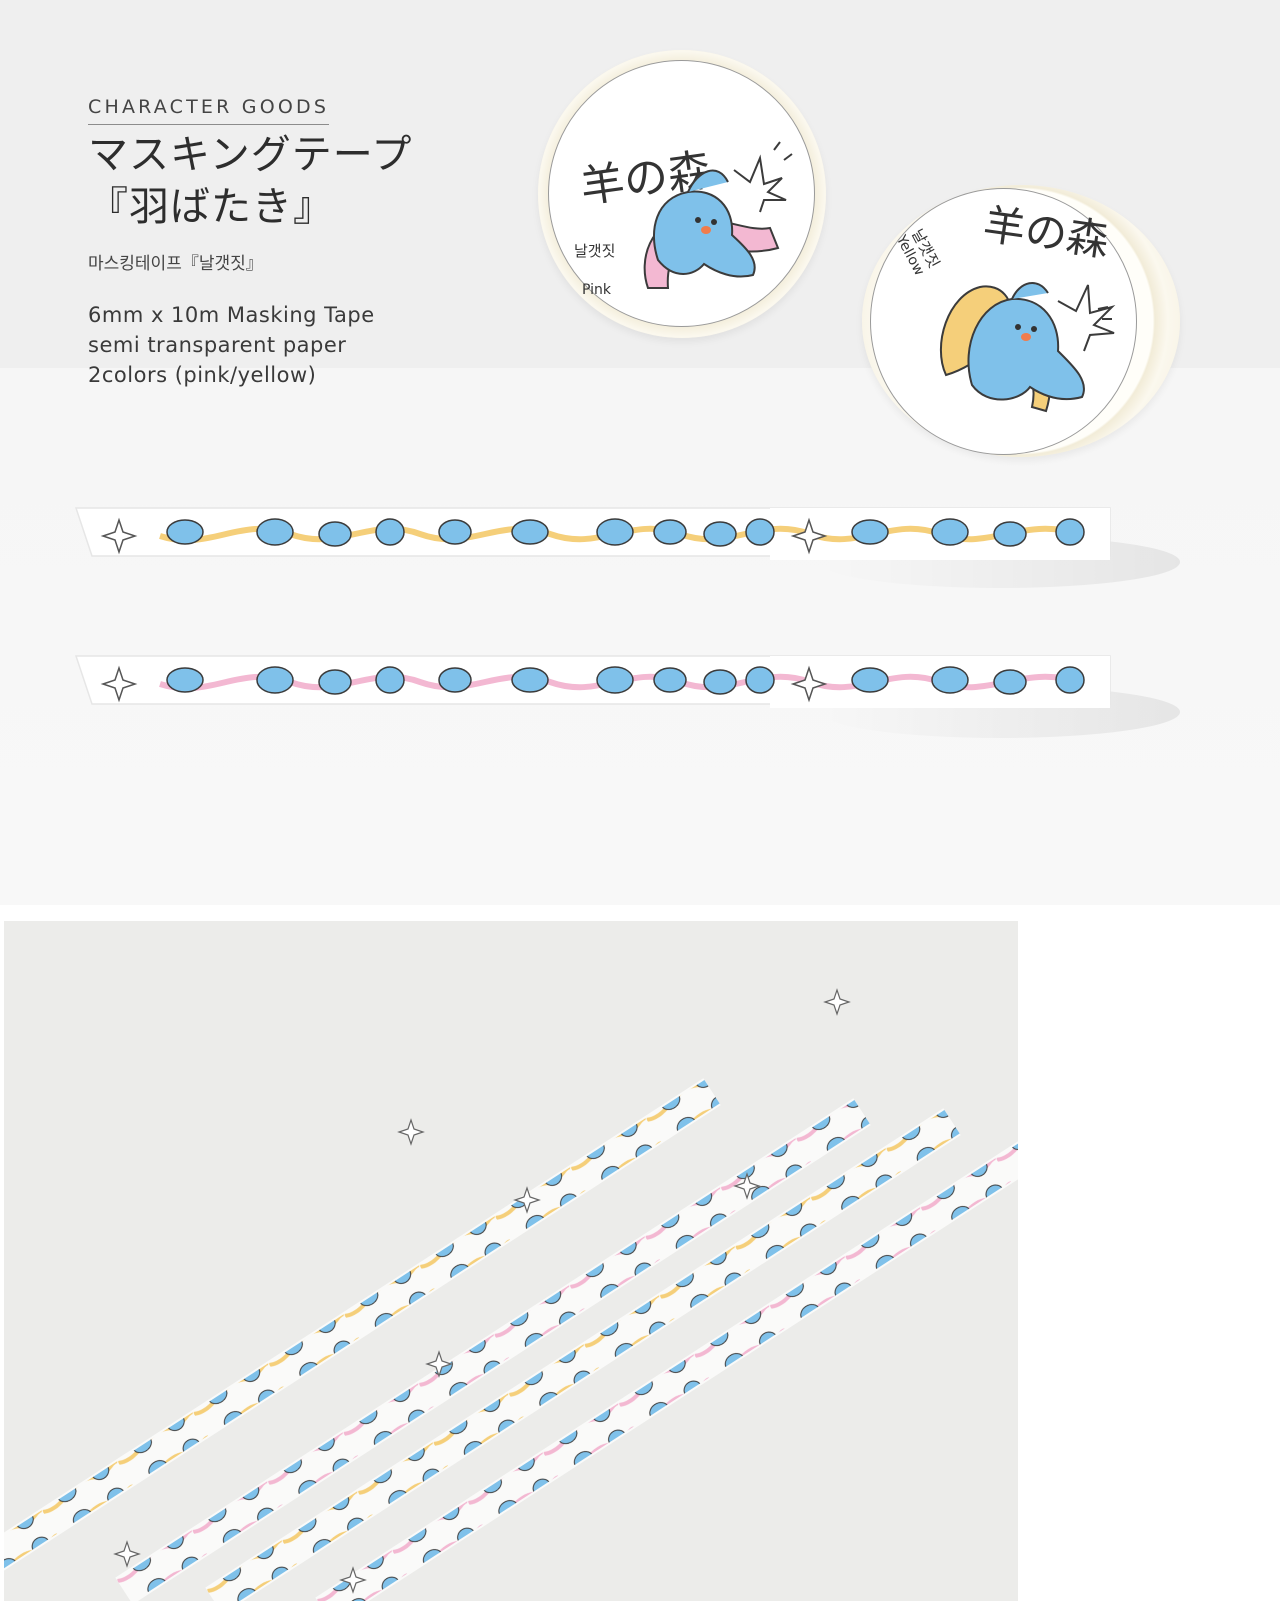 Image resolution: width=1280 pixels, height=1617 pixels. What do you see at coordinates (209, 110) in the screenshot?
I see `category-eyebrow: CHARACTER GOODS` at bounding box center [209, 110].